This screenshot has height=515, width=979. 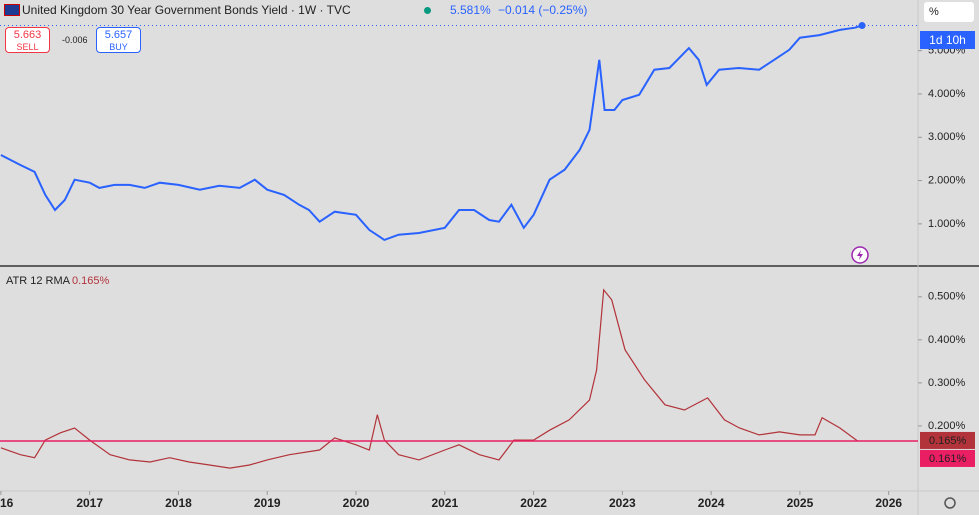 What do you see at coordinates (947, 426) in the screenshot?
I see `y-tick-label: 0.200%` at bounding box center [947, 426].